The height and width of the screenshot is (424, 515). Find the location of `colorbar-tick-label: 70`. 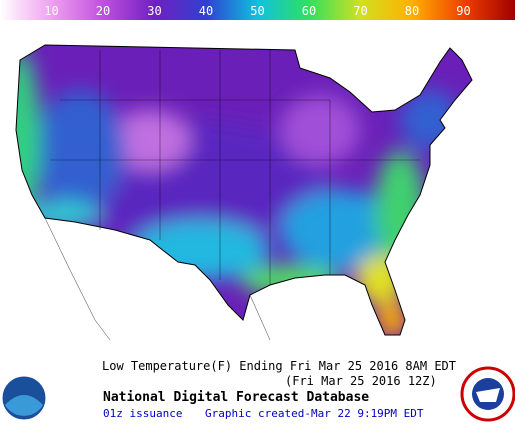

colorbar-tick-label: 70 is located at coordinates (360, 11).